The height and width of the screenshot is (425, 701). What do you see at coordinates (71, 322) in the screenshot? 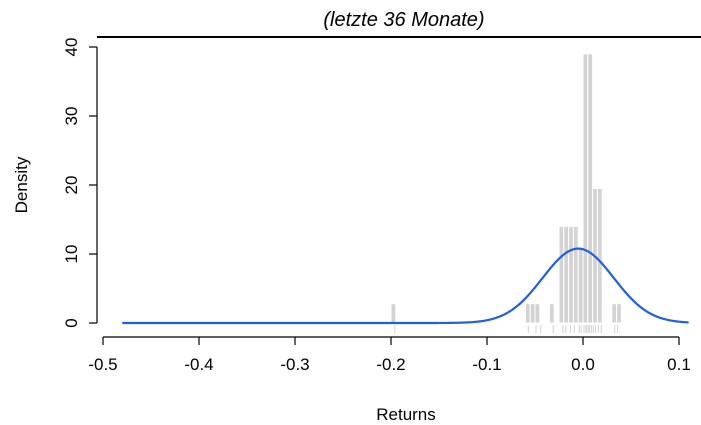
I see `y-tick-label: 0` at bounding box center [71, 322].